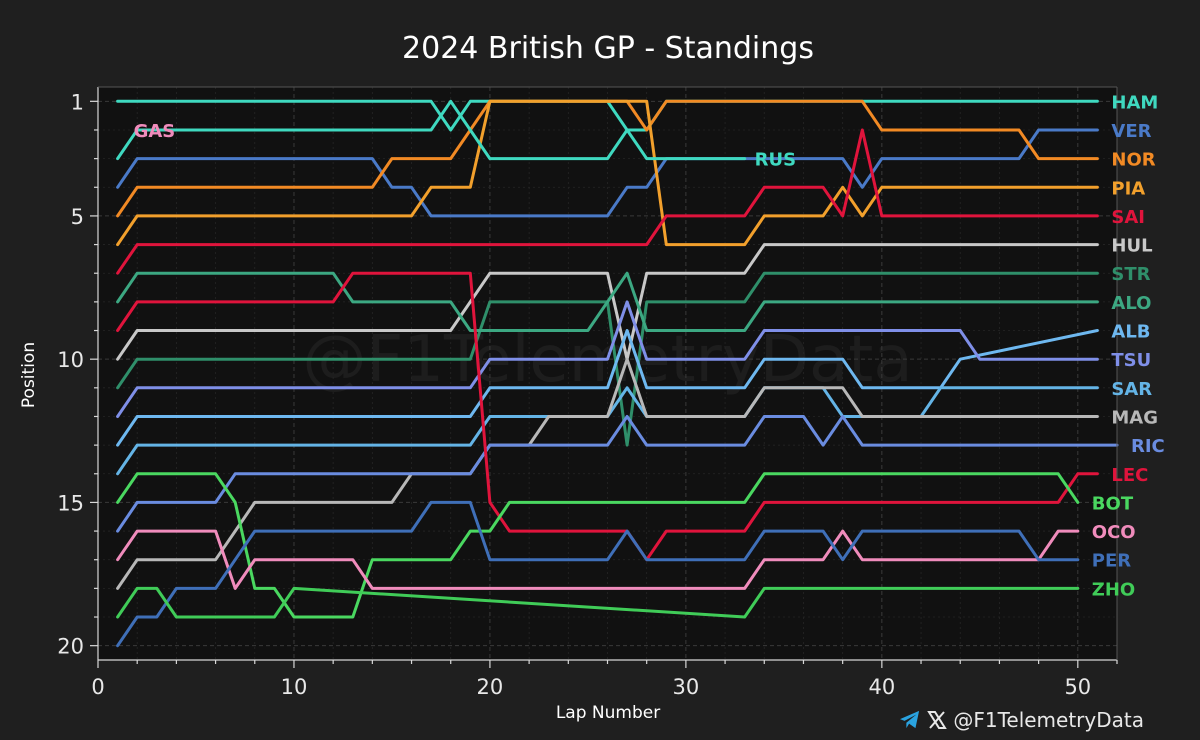 The height and width of the screenshot is (740, 1200). Describe the element at coordinates (97, 687) in the screenshot. I see `x-tick-label: 0` at that location.